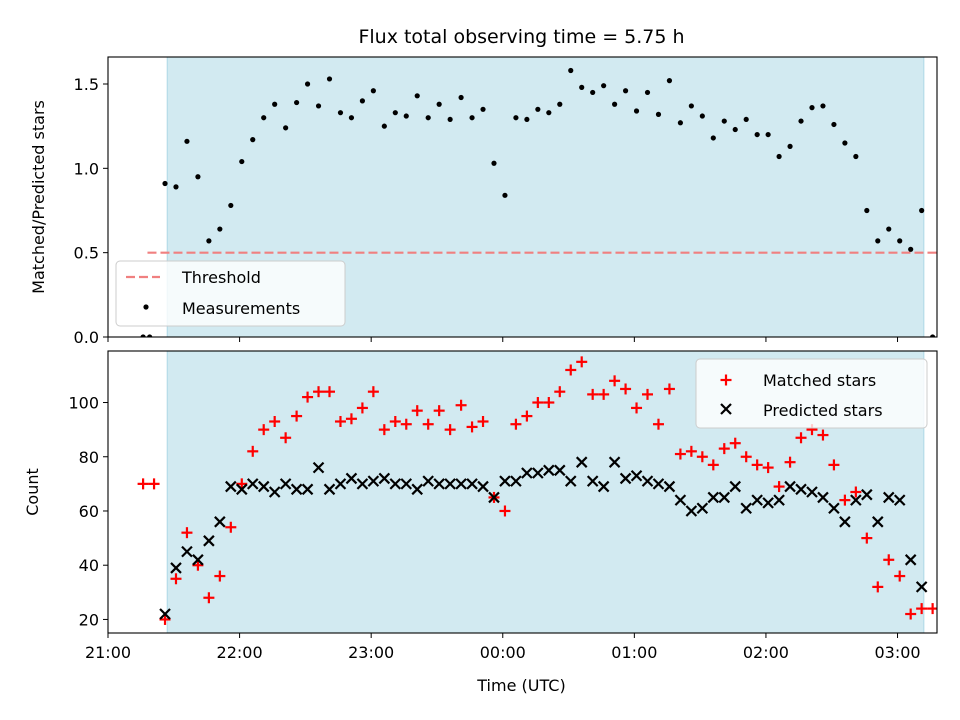 The image size is (960, 720). Describe the element at coordinates (86, 168) in the screenshot. I see `top-y-tick-label: 1.0` at that location.